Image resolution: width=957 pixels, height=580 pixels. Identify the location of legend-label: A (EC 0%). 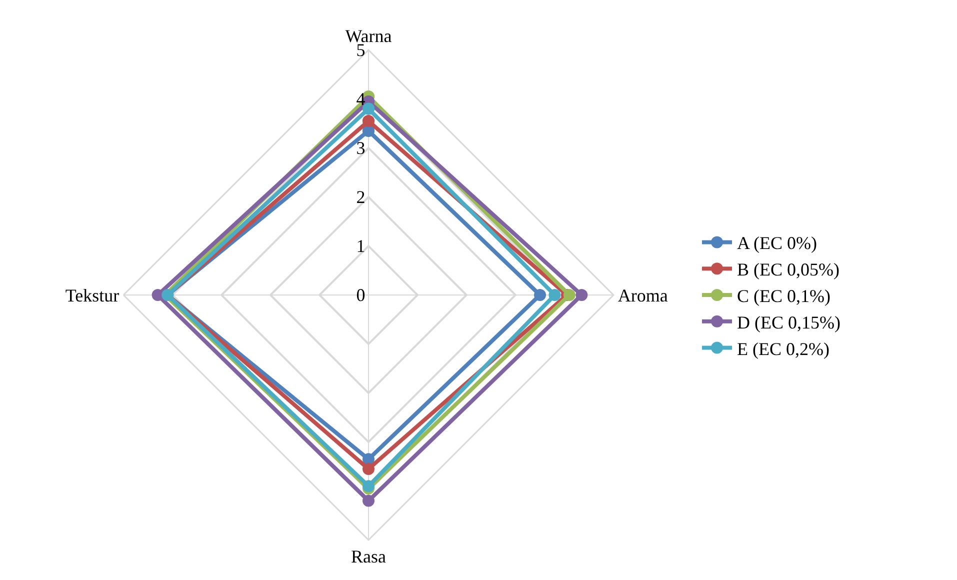
(777, 243).